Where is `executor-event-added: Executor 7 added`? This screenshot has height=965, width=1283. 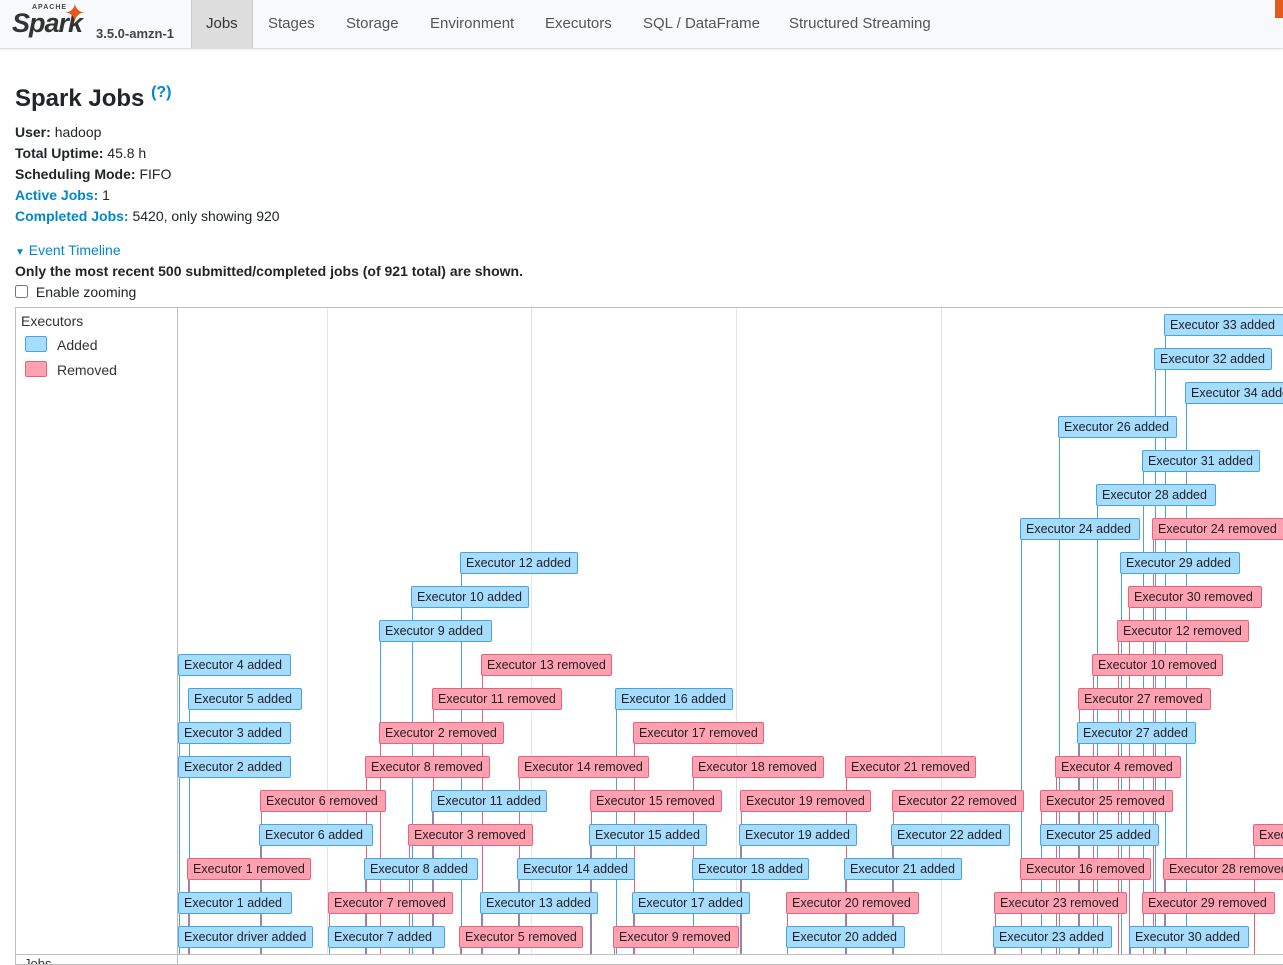
executor-event-added: Executor 7 added is located at coordinates (386, 937).